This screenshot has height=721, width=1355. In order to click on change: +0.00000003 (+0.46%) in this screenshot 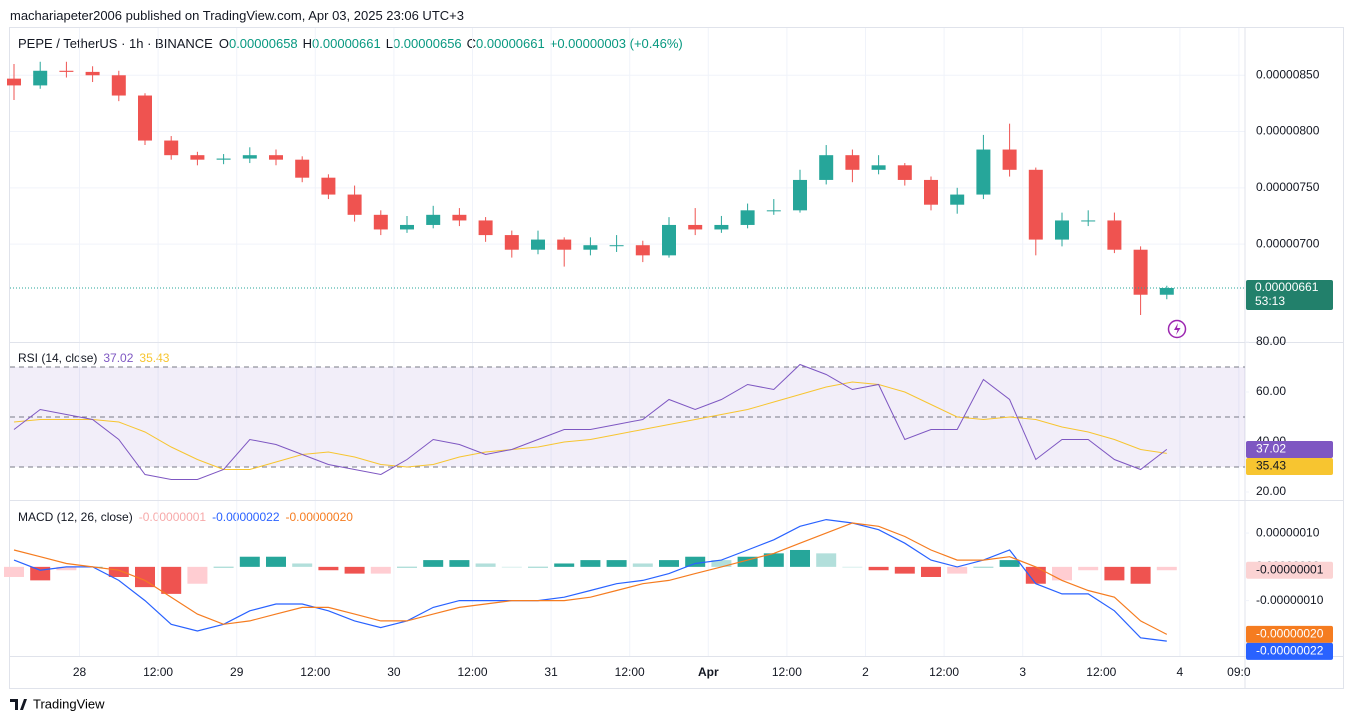, I will do `click(616, 43)`.